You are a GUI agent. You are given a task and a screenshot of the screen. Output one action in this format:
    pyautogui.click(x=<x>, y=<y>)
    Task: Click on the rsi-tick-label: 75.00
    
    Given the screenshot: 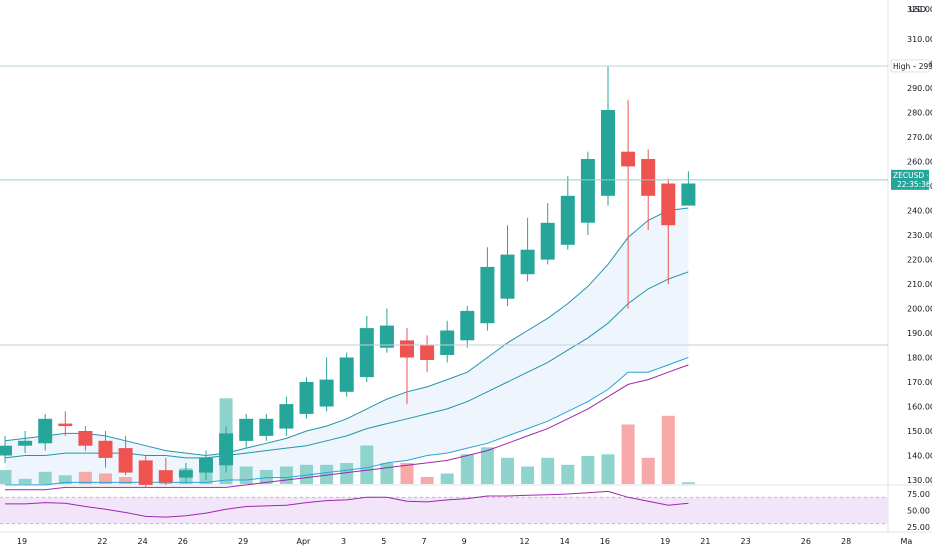 What is the action you would take?
    pyautogui.click(x=918, y=494)
    